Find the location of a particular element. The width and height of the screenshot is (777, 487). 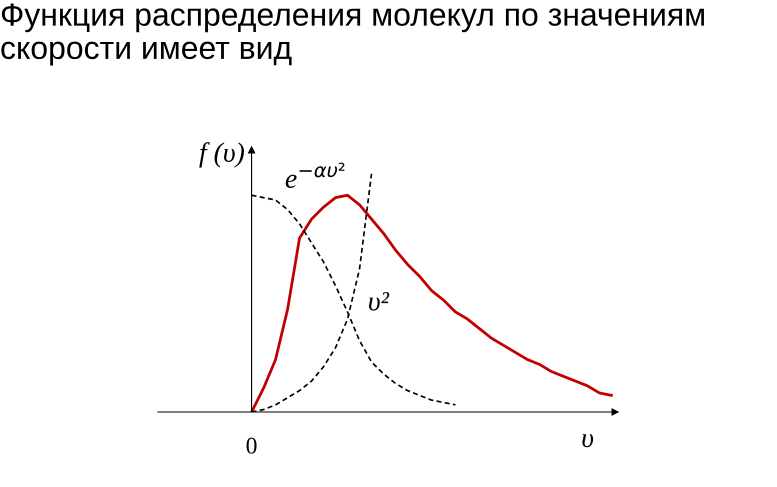

series-label: υ² is located at coordinates (379, 301).